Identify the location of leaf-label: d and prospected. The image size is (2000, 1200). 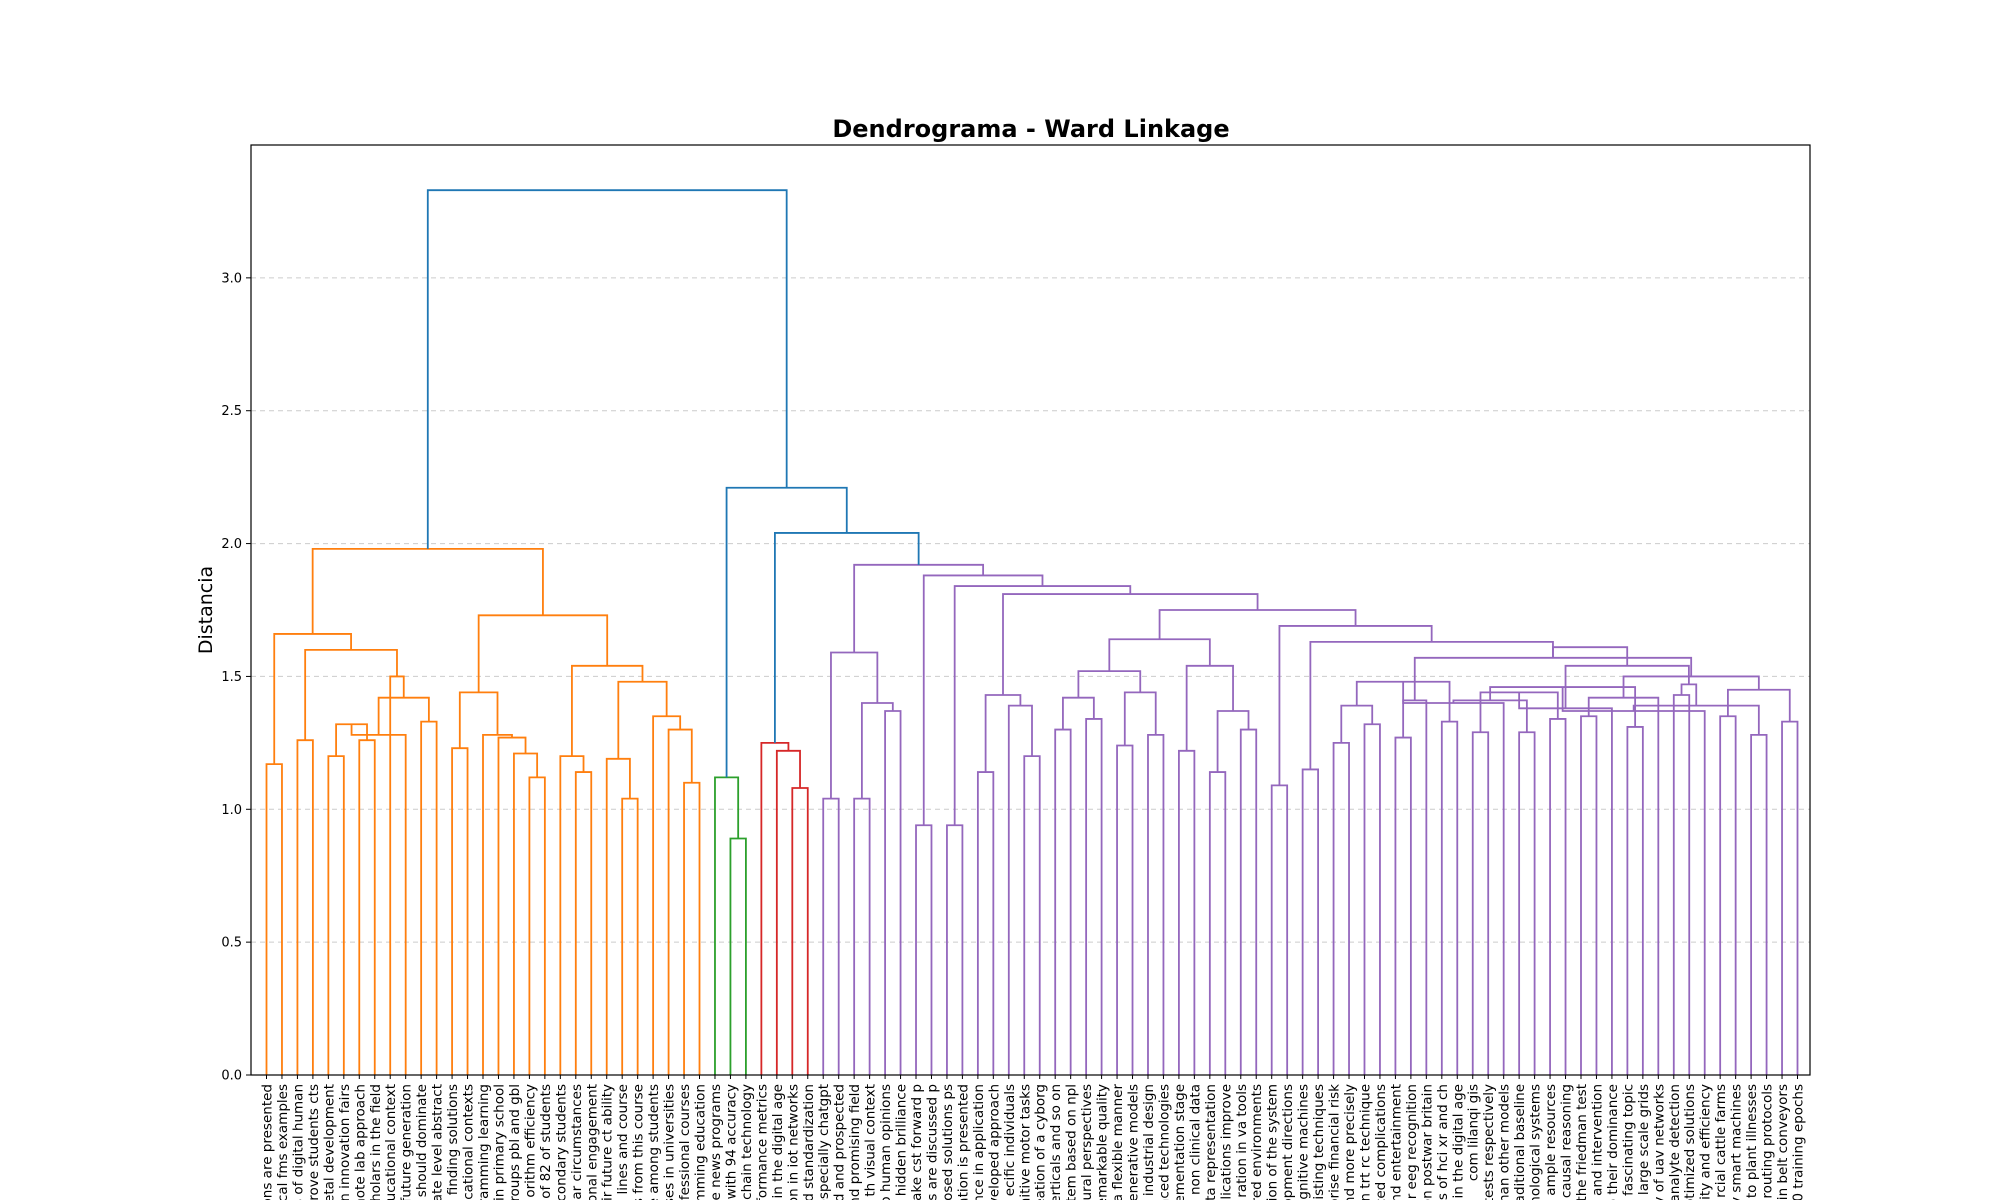
(840, 1142).